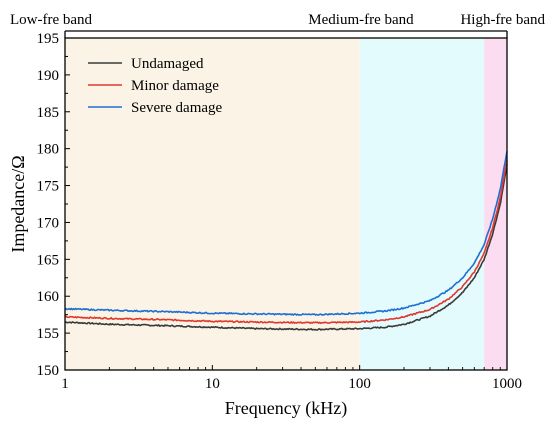  I want to click on x-axis-title: Frequency (kHz), so click(286, 408).